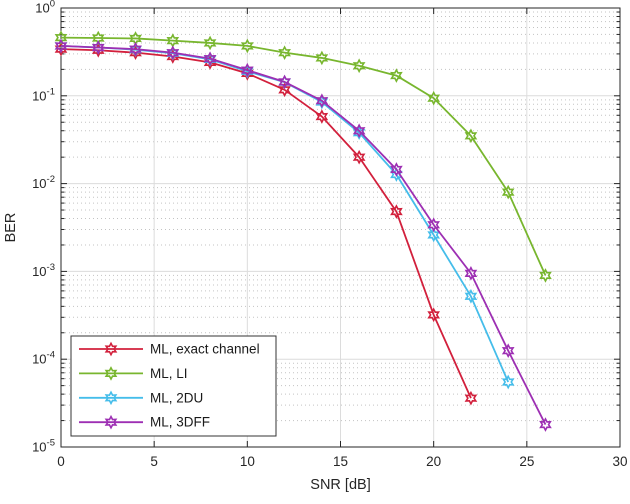 The image size is (630, 504). I want to click on y-tick-label: 10⁻³, so click(43, 270).